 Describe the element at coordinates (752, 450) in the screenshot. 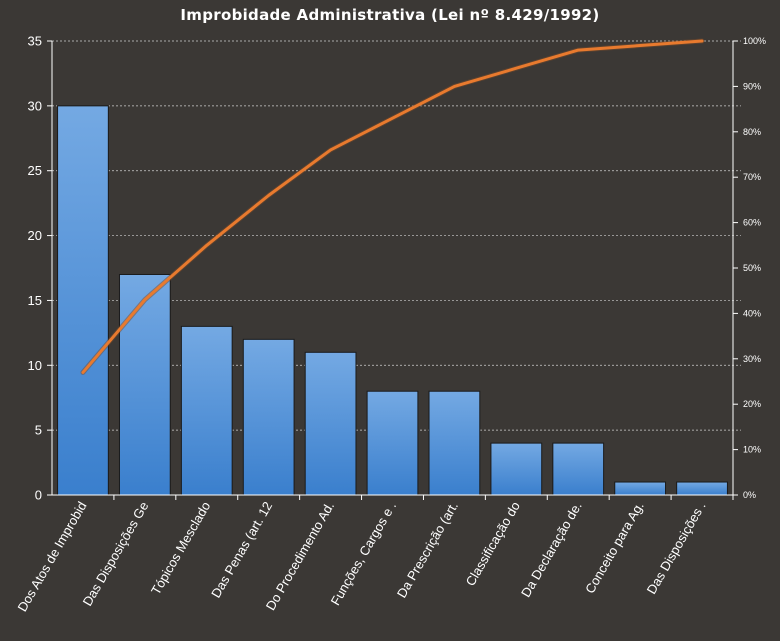

I see `y2-tick-label: 10%` at that location.